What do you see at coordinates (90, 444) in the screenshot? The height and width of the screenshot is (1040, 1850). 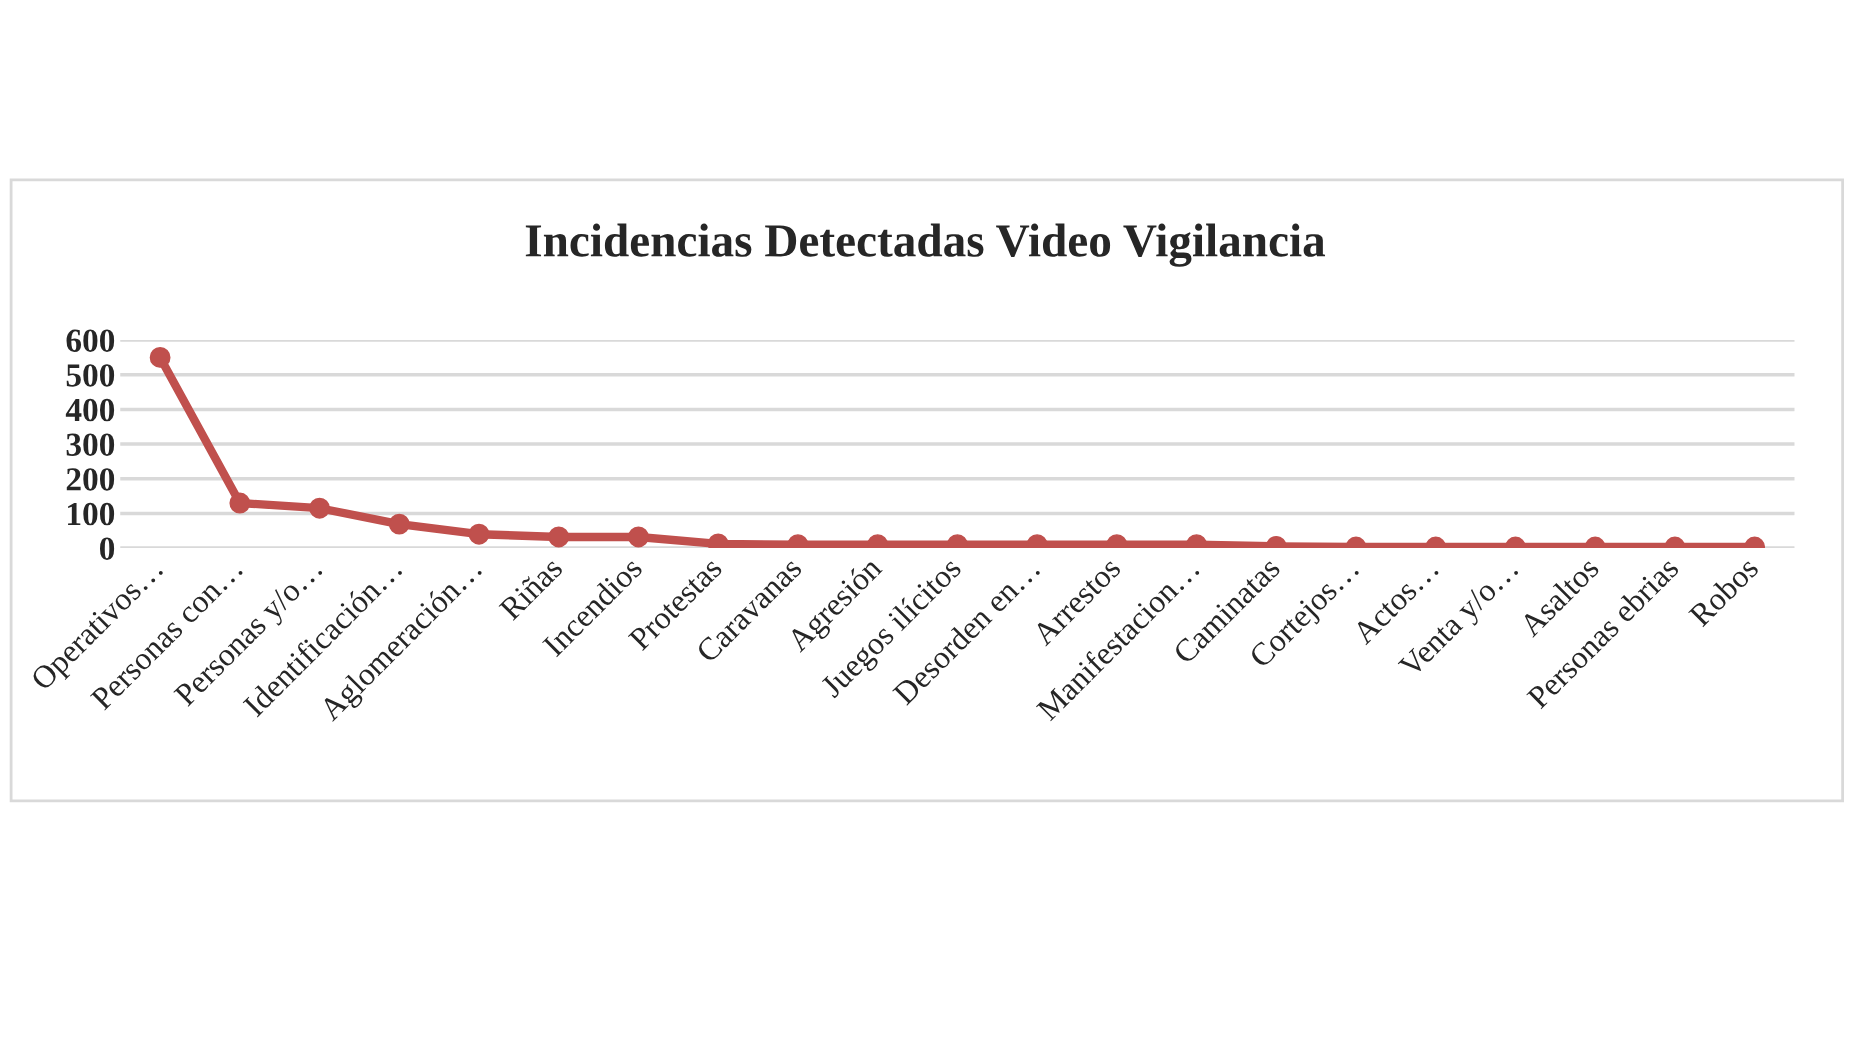 I see `y-tick-label: 300` at bounding box center [90, 444].